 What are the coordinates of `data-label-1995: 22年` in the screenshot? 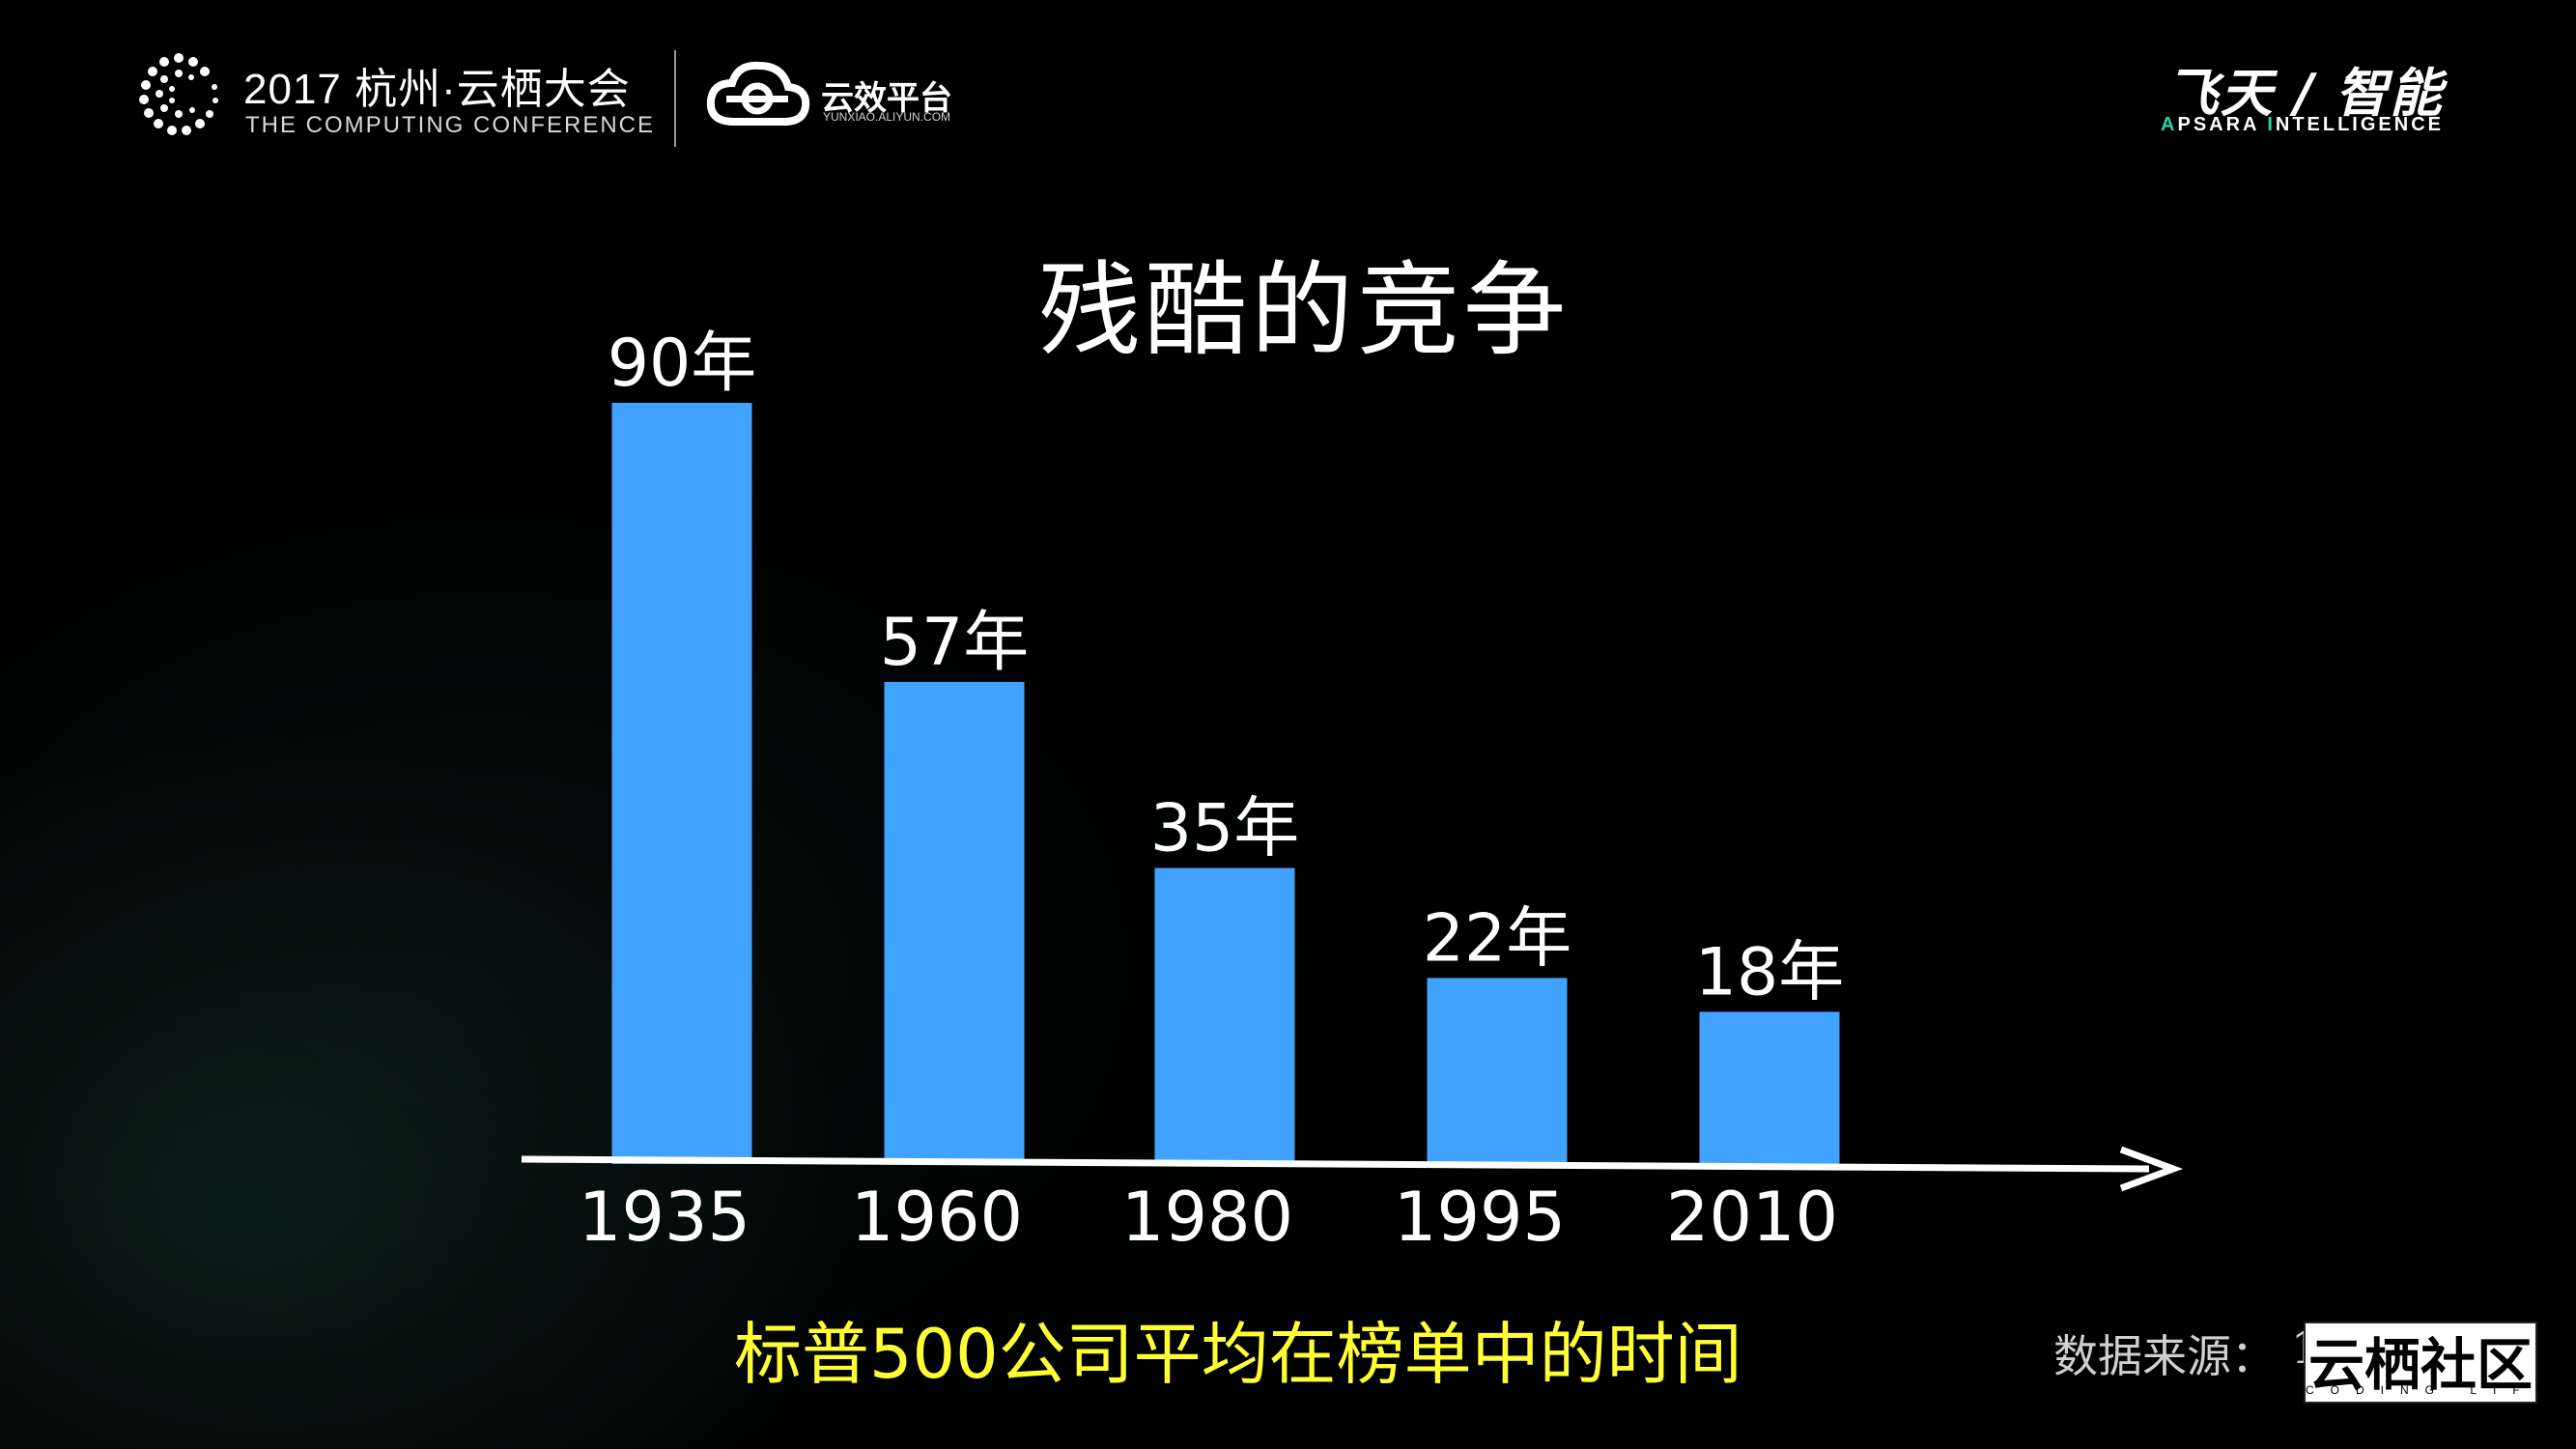 It's located at (1497, 938).